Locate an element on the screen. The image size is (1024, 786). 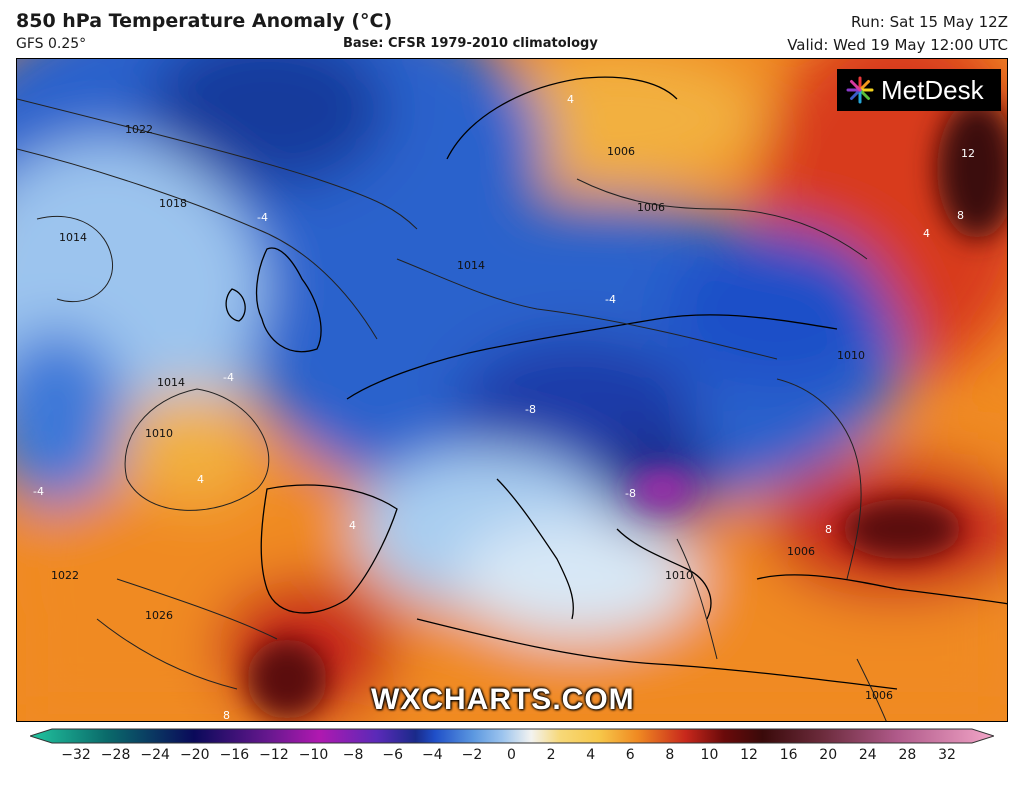
colorbar-tick-label: 4 is located at coordinates (591, 755).